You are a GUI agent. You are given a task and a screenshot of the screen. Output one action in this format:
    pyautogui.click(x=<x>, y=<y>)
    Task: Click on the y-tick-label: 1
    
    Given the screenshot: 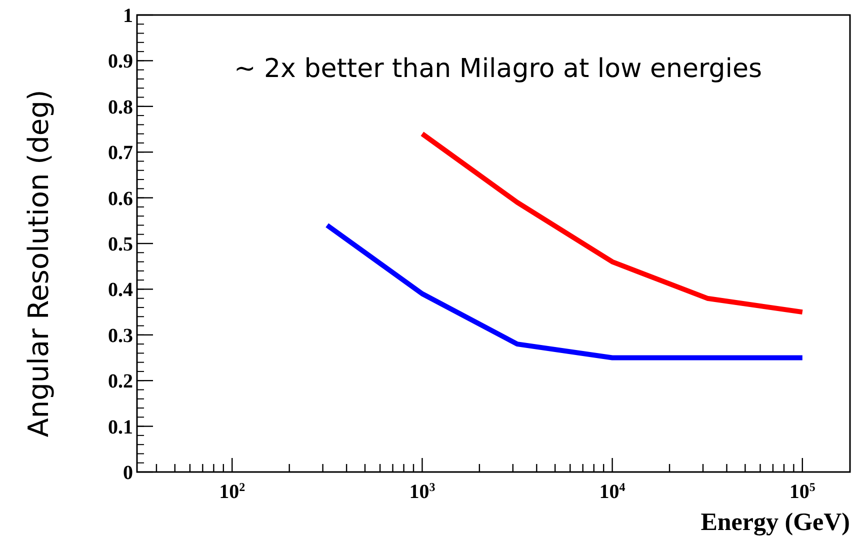 What is the action you would take?
    pyautogui.click(x=128, y=16)
    